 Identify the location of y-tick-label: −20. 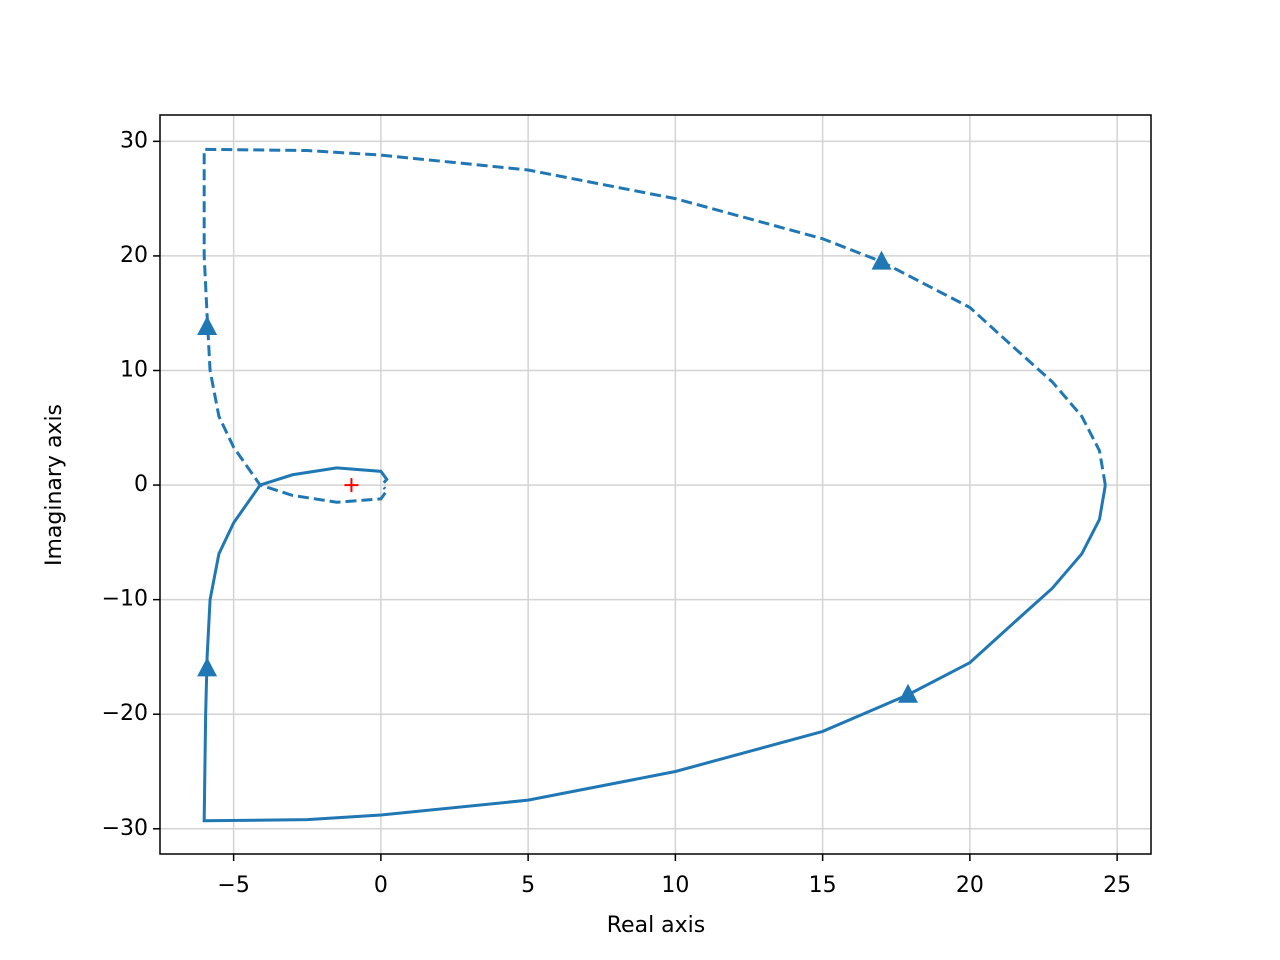
(125, 713).